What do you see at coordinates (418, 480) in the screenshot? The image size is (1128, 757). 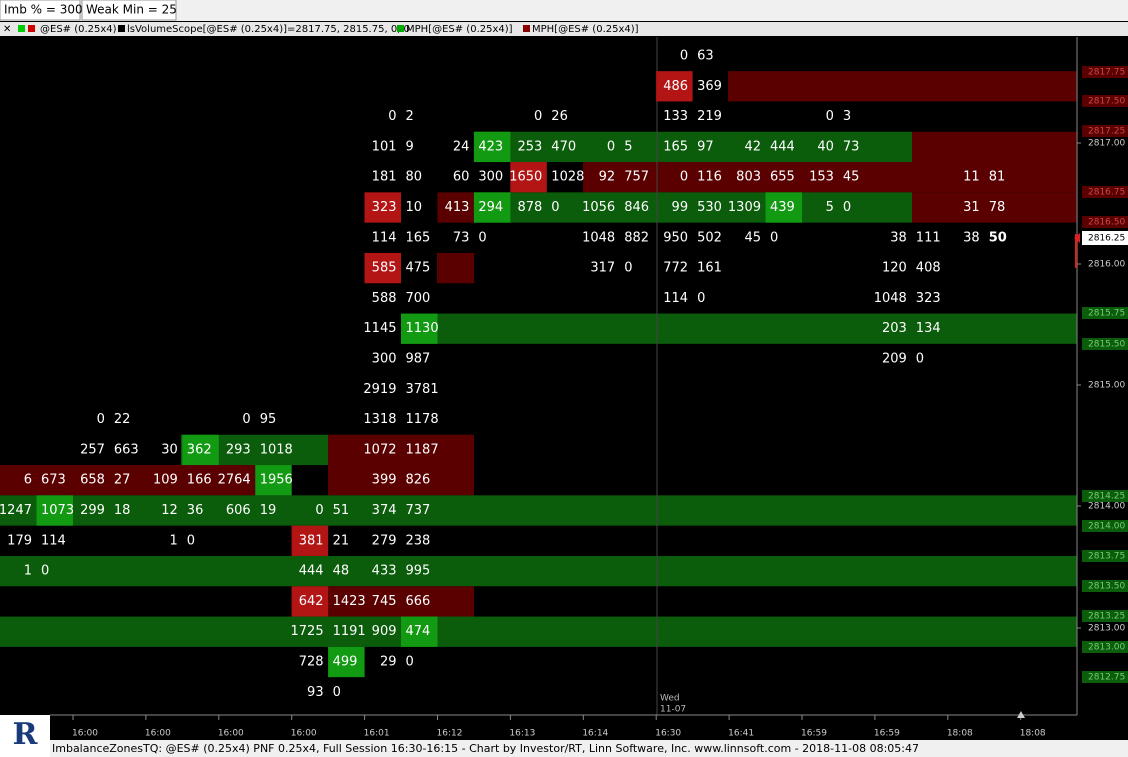 I see `ask-volume: 826` at bounding box center [418, 480].